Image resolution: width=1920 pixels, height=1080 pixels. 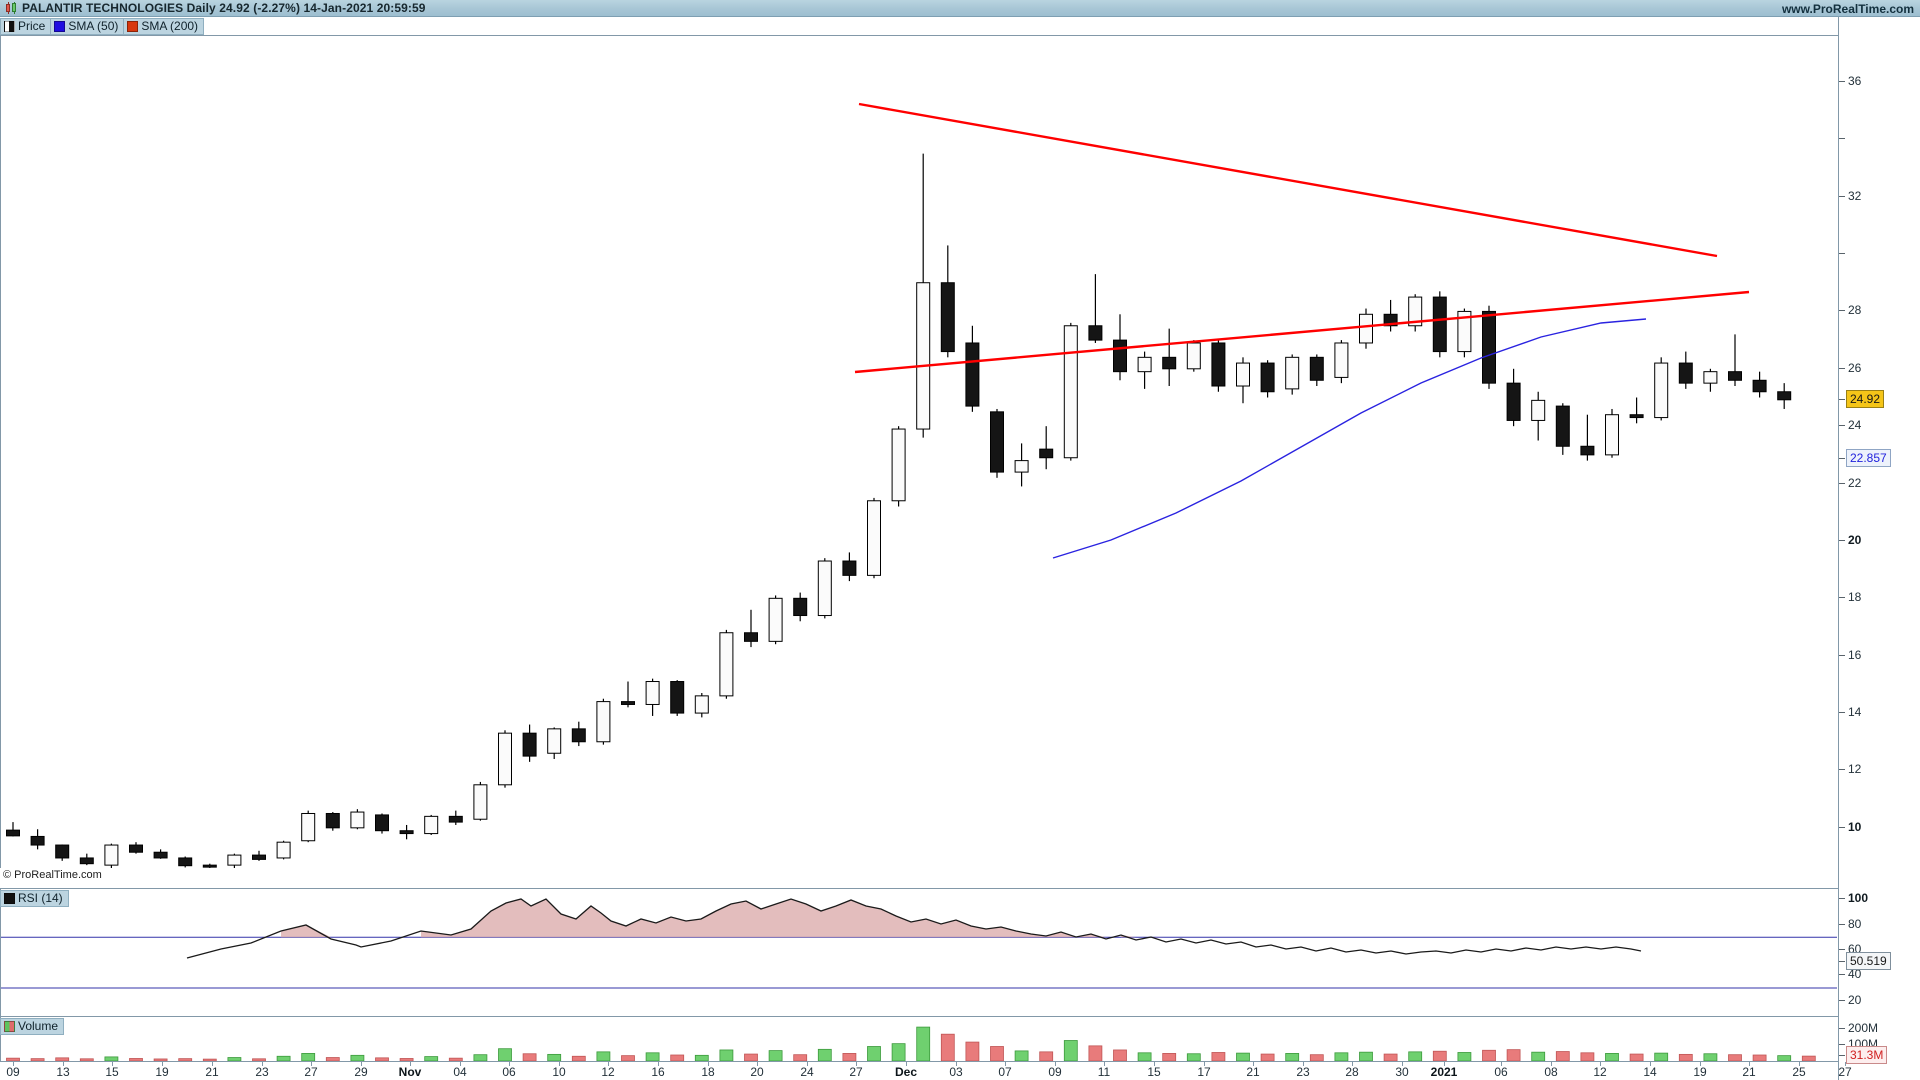 What do you see at coordinates (1855, 482) in the screenshot?
I see `price-axis-label: 22` at bounding box center [1855, 482].